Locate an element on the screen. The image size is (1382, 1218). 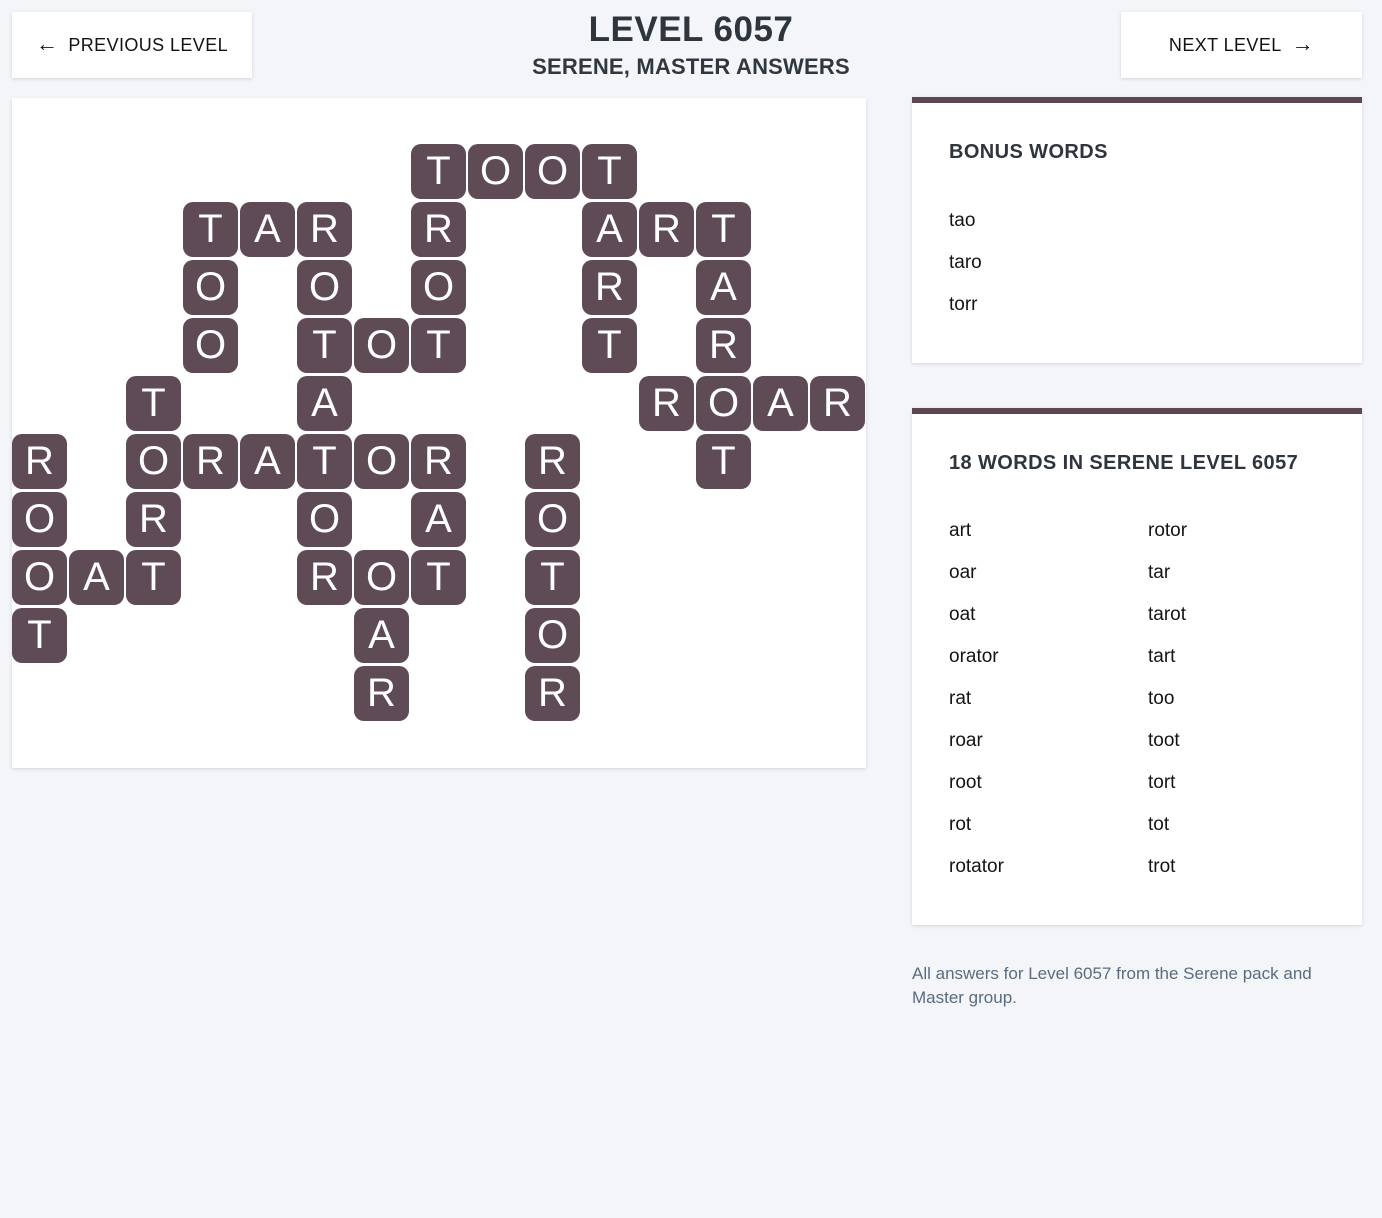
next-level-label: NEXT LEVEL is located at coordinates (1225, 44).